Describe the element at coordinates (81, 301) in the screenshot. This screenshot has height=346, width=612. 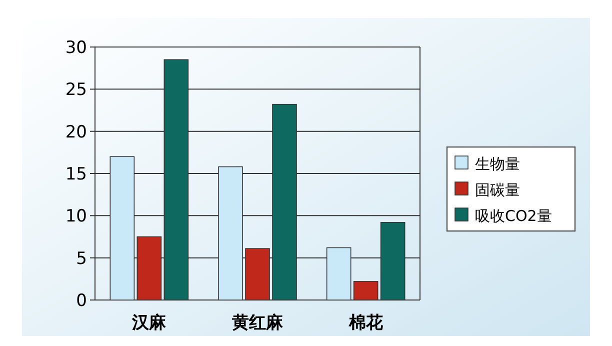
I see `y-tick-label: 0` at that location.